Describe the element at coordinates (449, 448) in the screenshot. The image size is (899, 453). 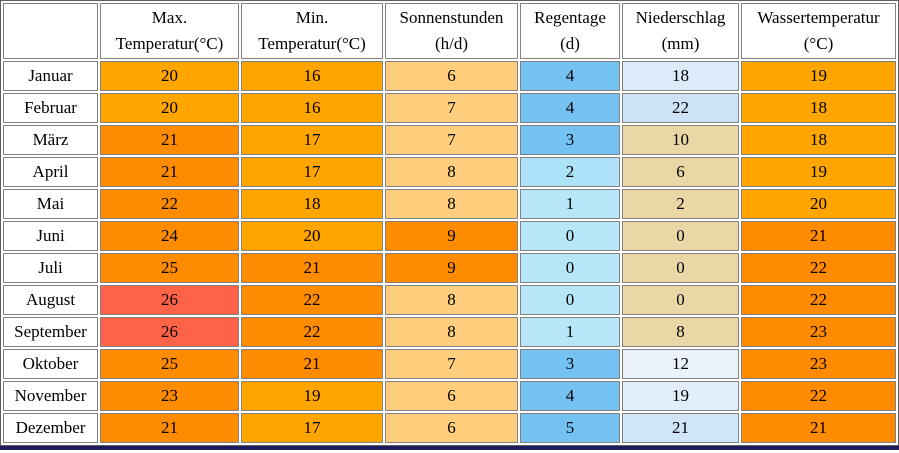
I see `bottom-divider` at that location.